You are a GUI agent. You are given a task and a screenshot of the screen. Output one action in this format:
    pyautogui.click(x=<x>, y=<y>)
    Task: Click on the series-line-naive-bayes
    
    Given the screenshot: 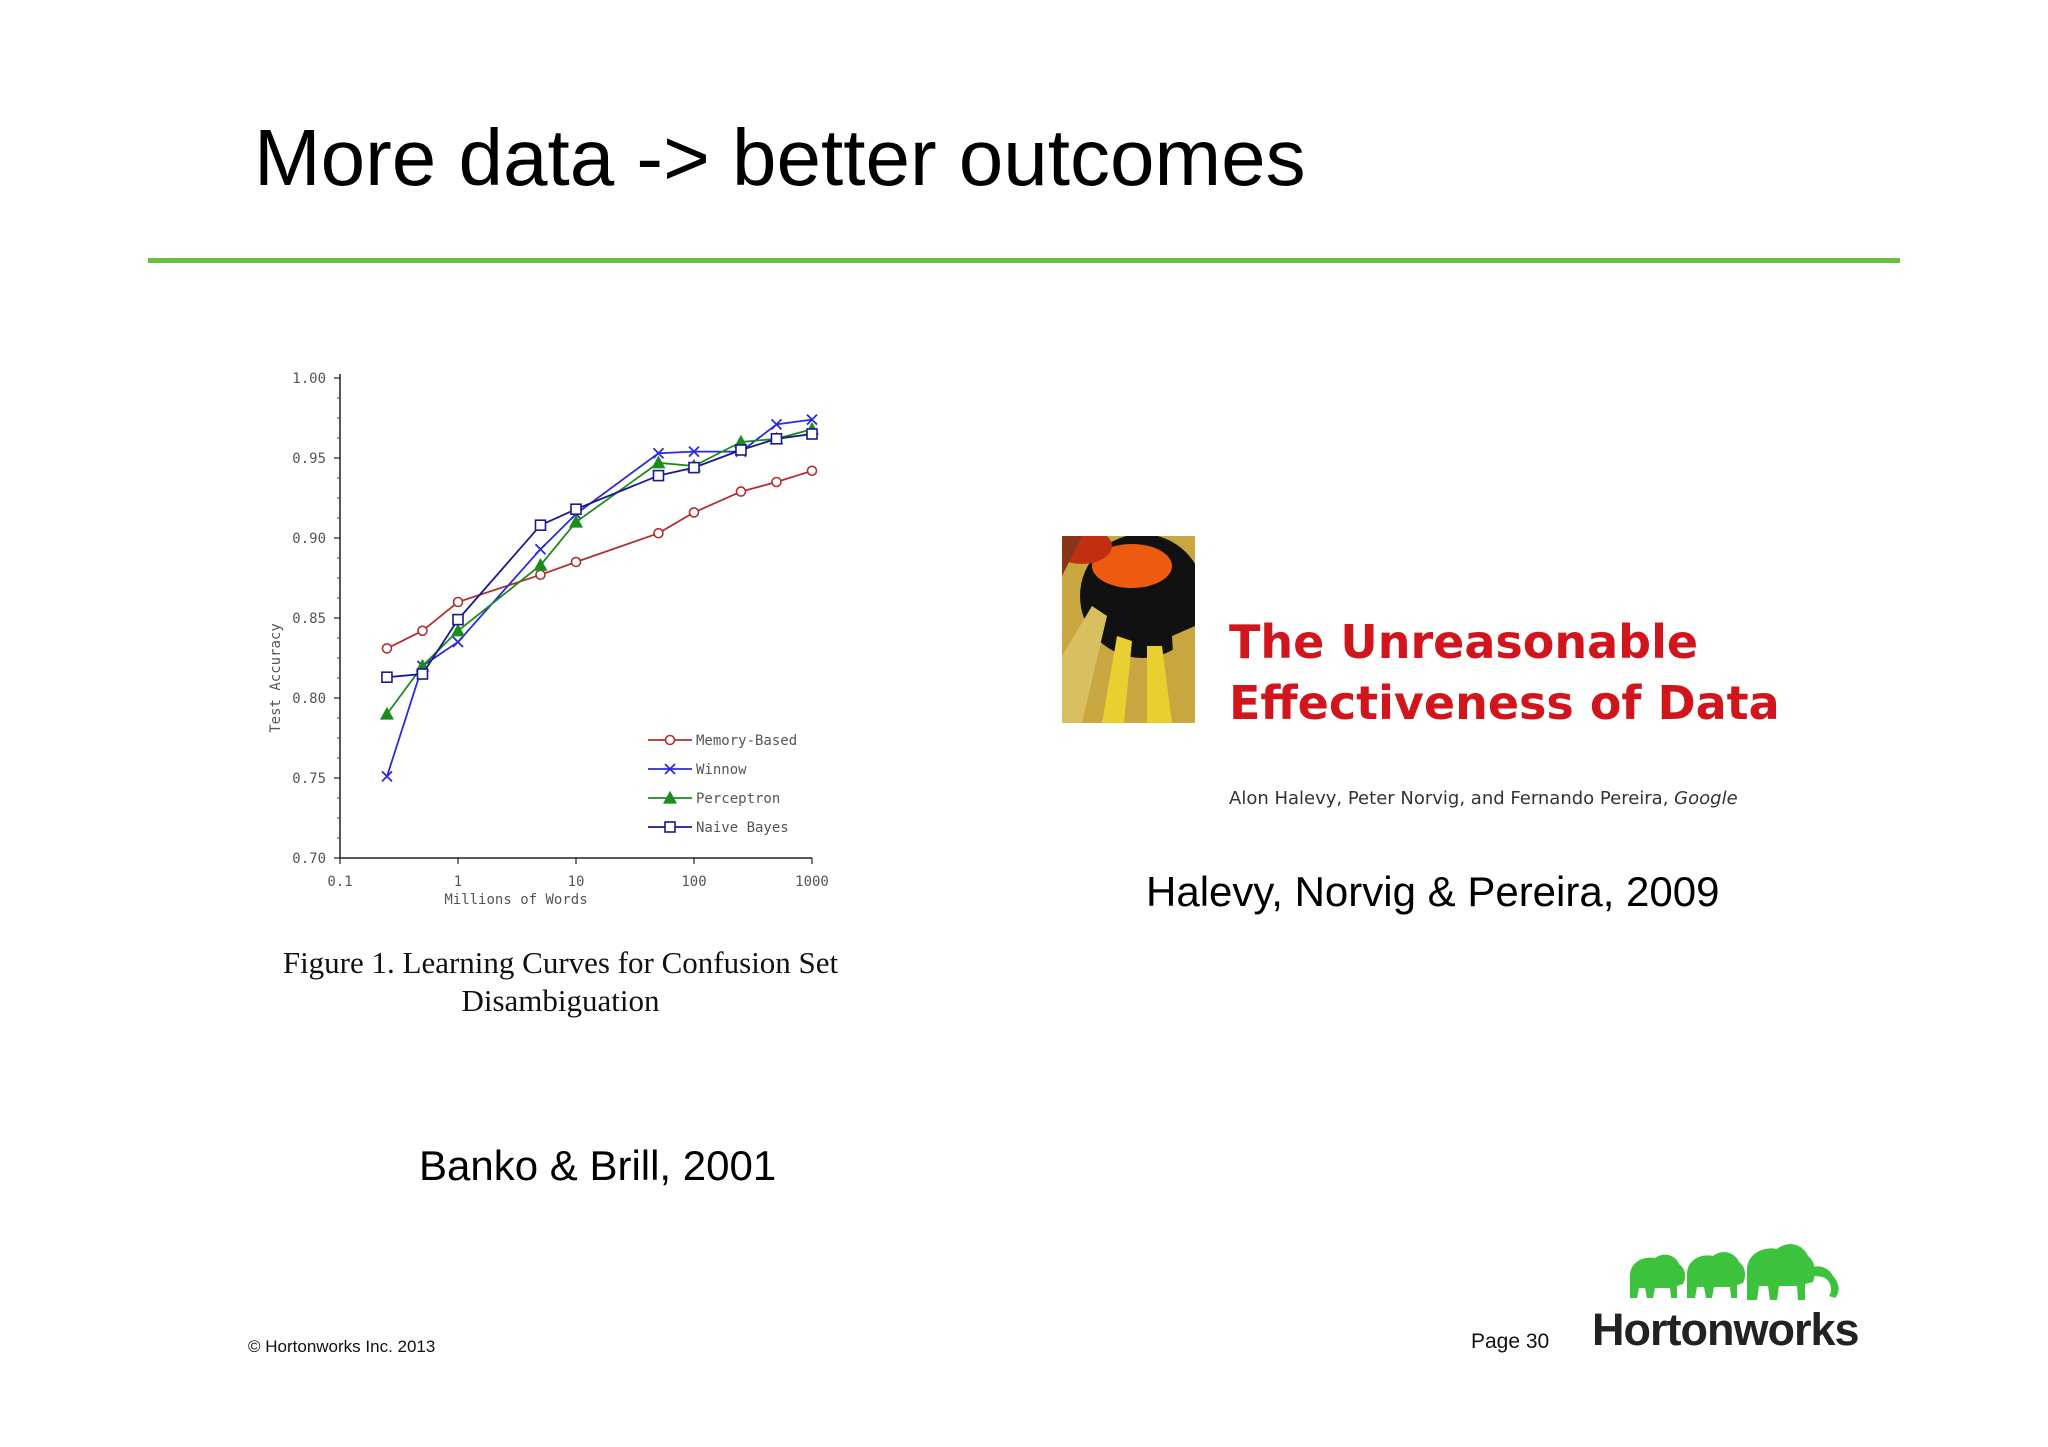 What is the action you would take?
    pyautogui.click(x=599, y=556)
    